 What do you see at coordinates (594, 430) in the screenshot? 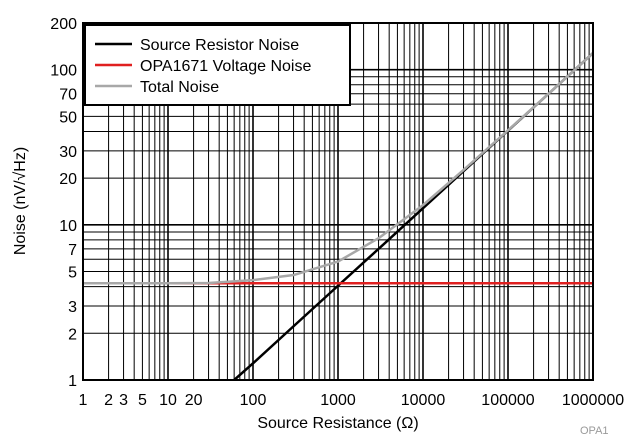
I see `footer-code: OPA1` at bounding box center [594, 430].